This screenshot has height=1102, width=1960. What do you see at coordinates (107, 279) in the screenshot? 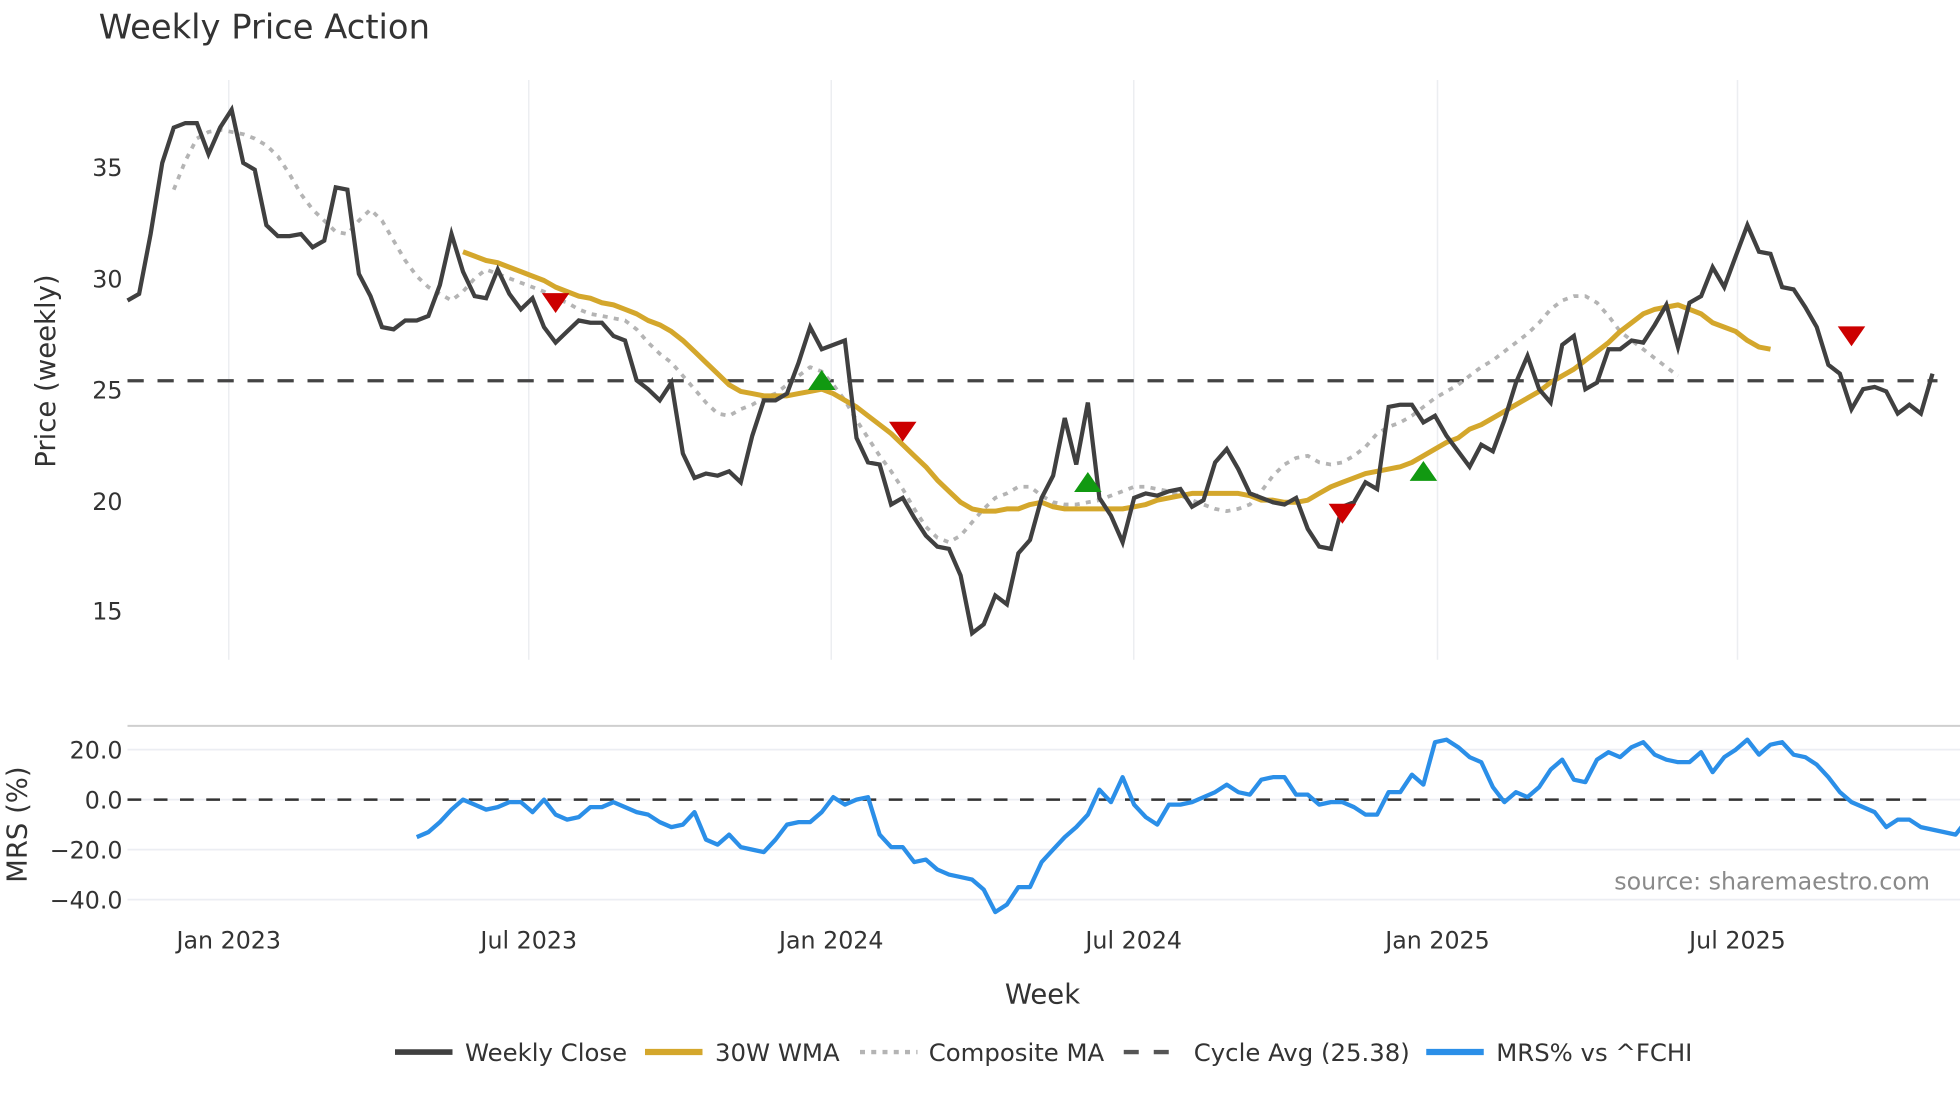
I see `price-tick-30: 30` at bounding box center [107, 279].